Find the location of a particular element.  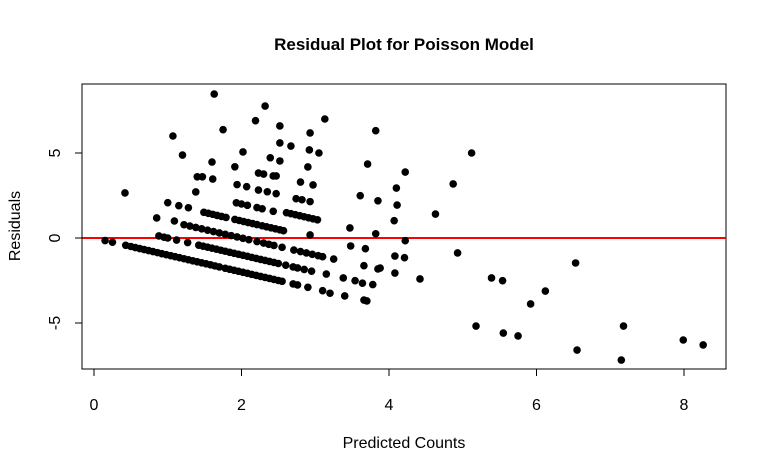

x-tick-label: 4 is located at coordinates (389, 405).